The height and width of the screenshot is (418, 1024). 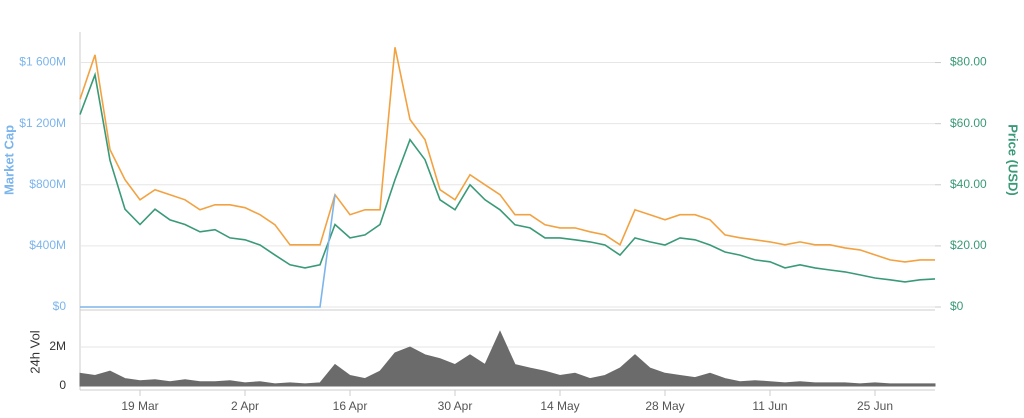 I want to click on y2-tick-label: $40.00, so click(x=968, y=184).